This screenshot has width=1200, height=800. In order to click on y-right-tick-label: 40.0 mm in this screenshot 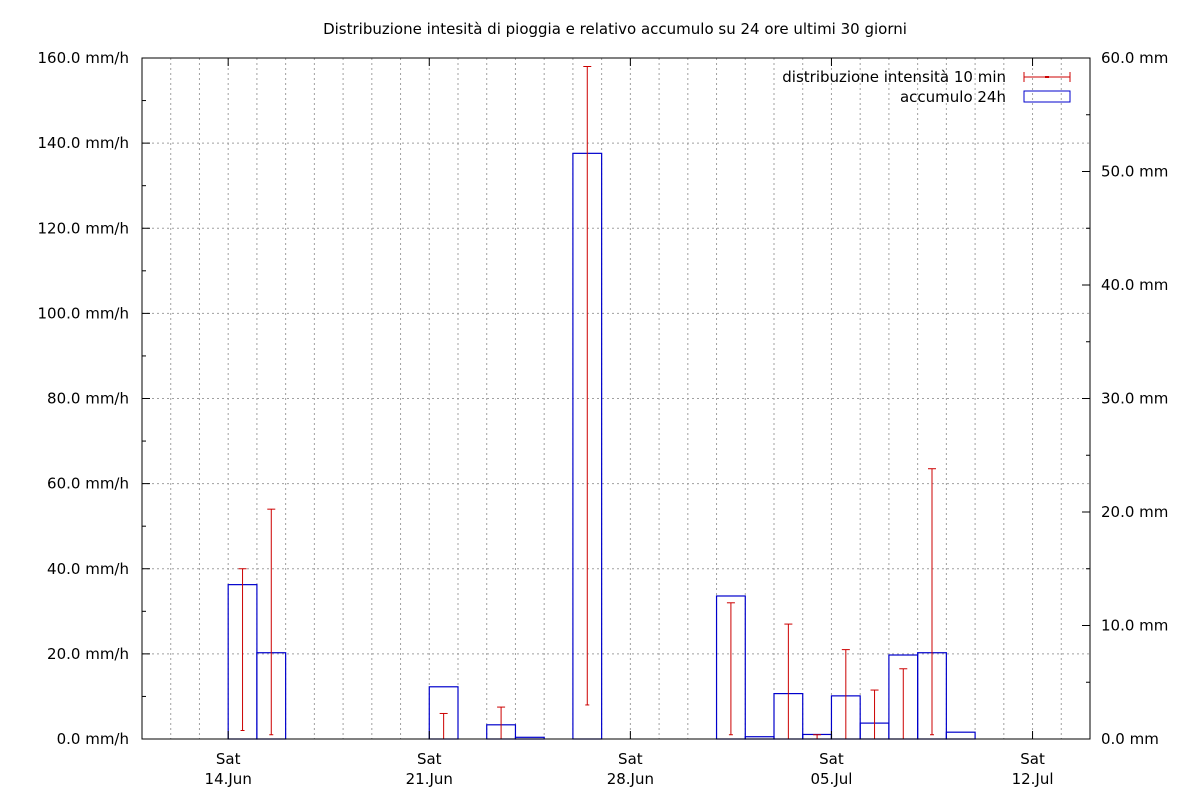, I will do `click(1134, 285)`.